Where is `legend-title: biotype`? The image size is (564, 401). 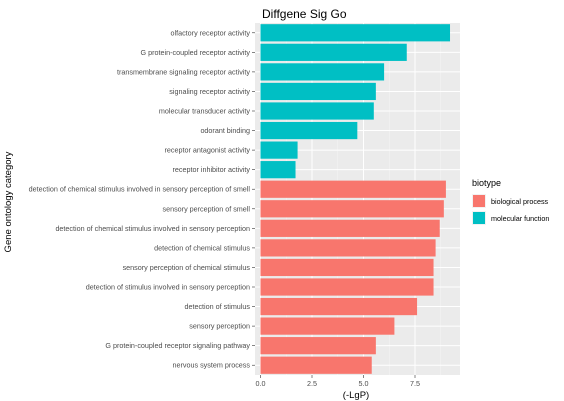 legend-title: biotype is located at coordinates (486, 183).